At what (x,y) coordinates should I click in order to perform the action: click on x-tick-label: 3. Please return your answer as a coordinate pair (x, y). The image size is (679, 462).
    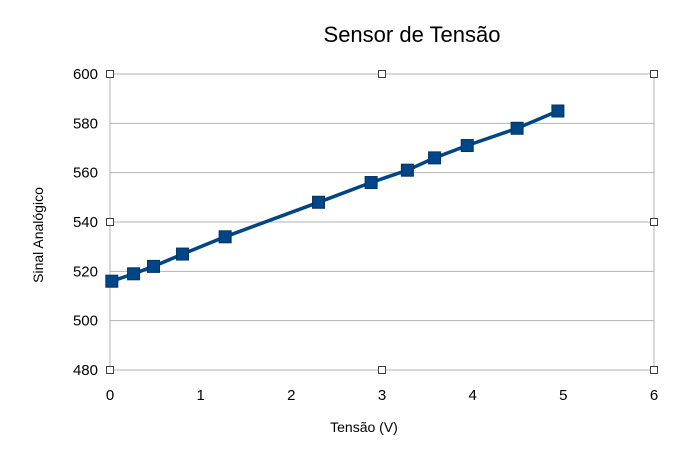
    Looking at the image, I should click on (382, 395).